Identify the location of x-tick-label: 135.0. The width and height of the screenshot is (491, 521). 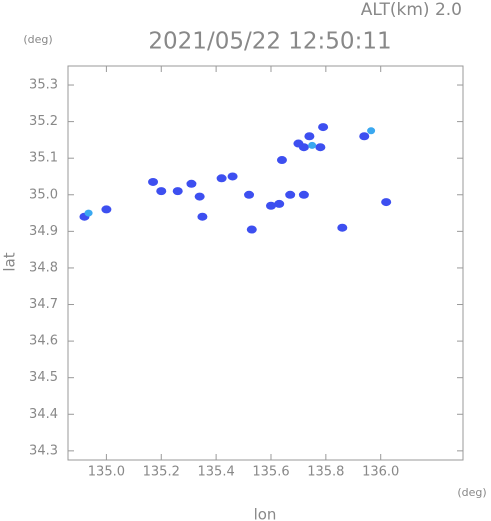
(106, 472).